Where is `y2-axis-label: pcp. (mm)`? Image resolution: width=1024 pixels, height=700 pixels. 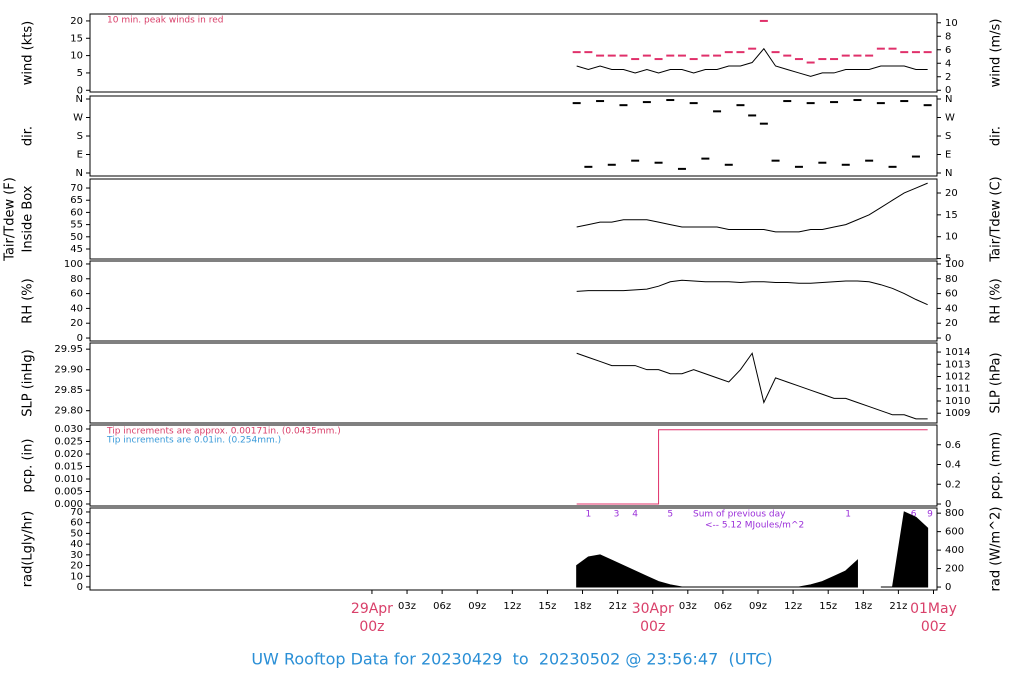
y2-axis-label: pcp. (mm) is located at coordinates (996, 465).